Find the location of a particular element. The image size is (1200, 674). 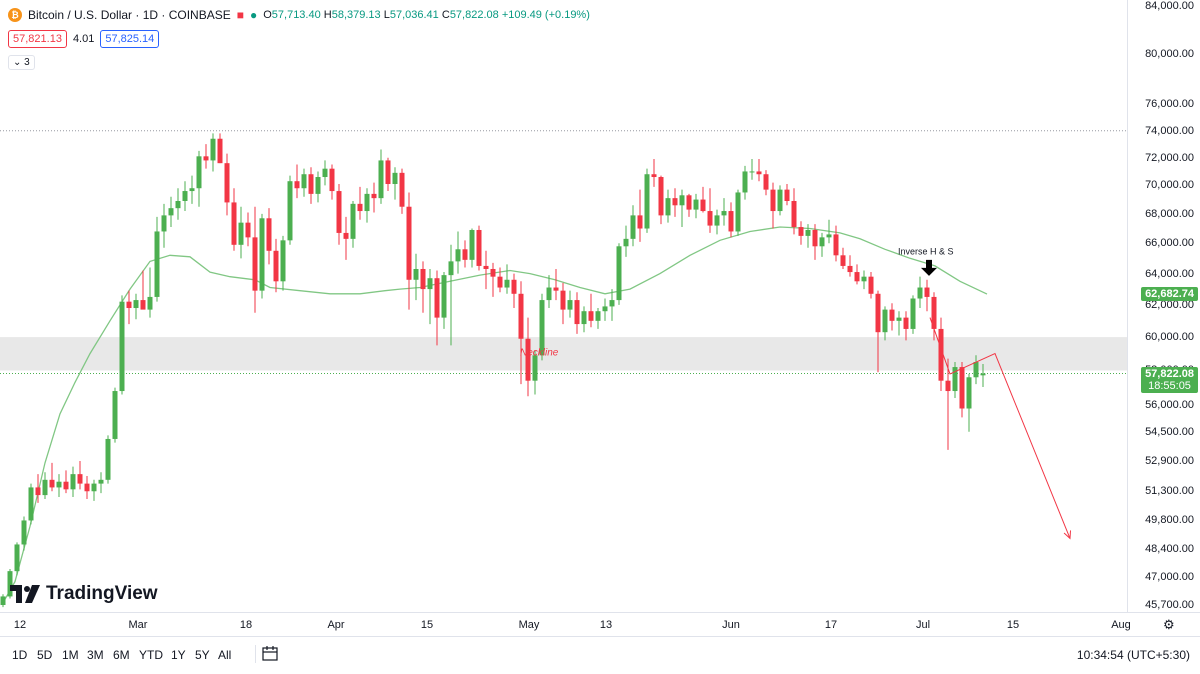

range-button-1d: 1D is located at coordinates (20, 655).